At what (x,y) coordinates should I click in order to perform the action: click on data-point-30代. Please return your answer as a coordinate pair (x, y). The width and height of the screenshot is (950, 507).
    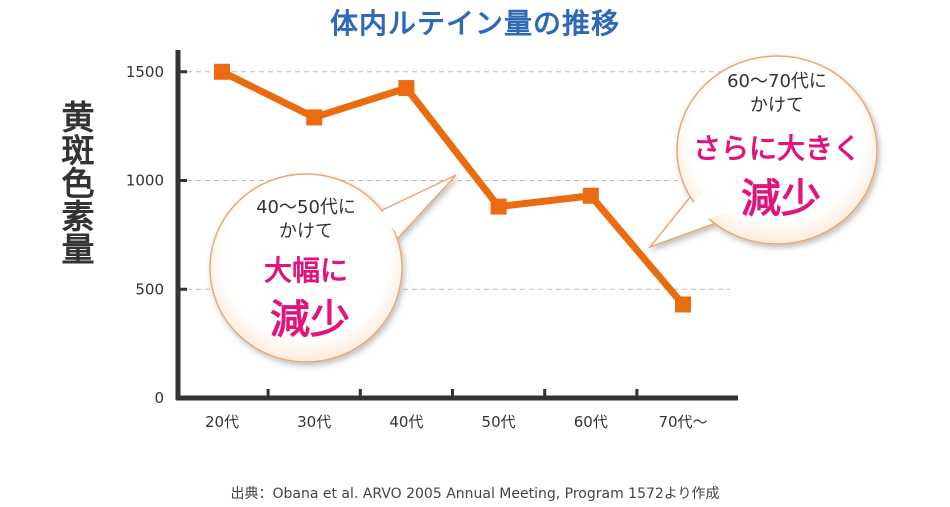
    Looking at the image, I should click on (314, 117).